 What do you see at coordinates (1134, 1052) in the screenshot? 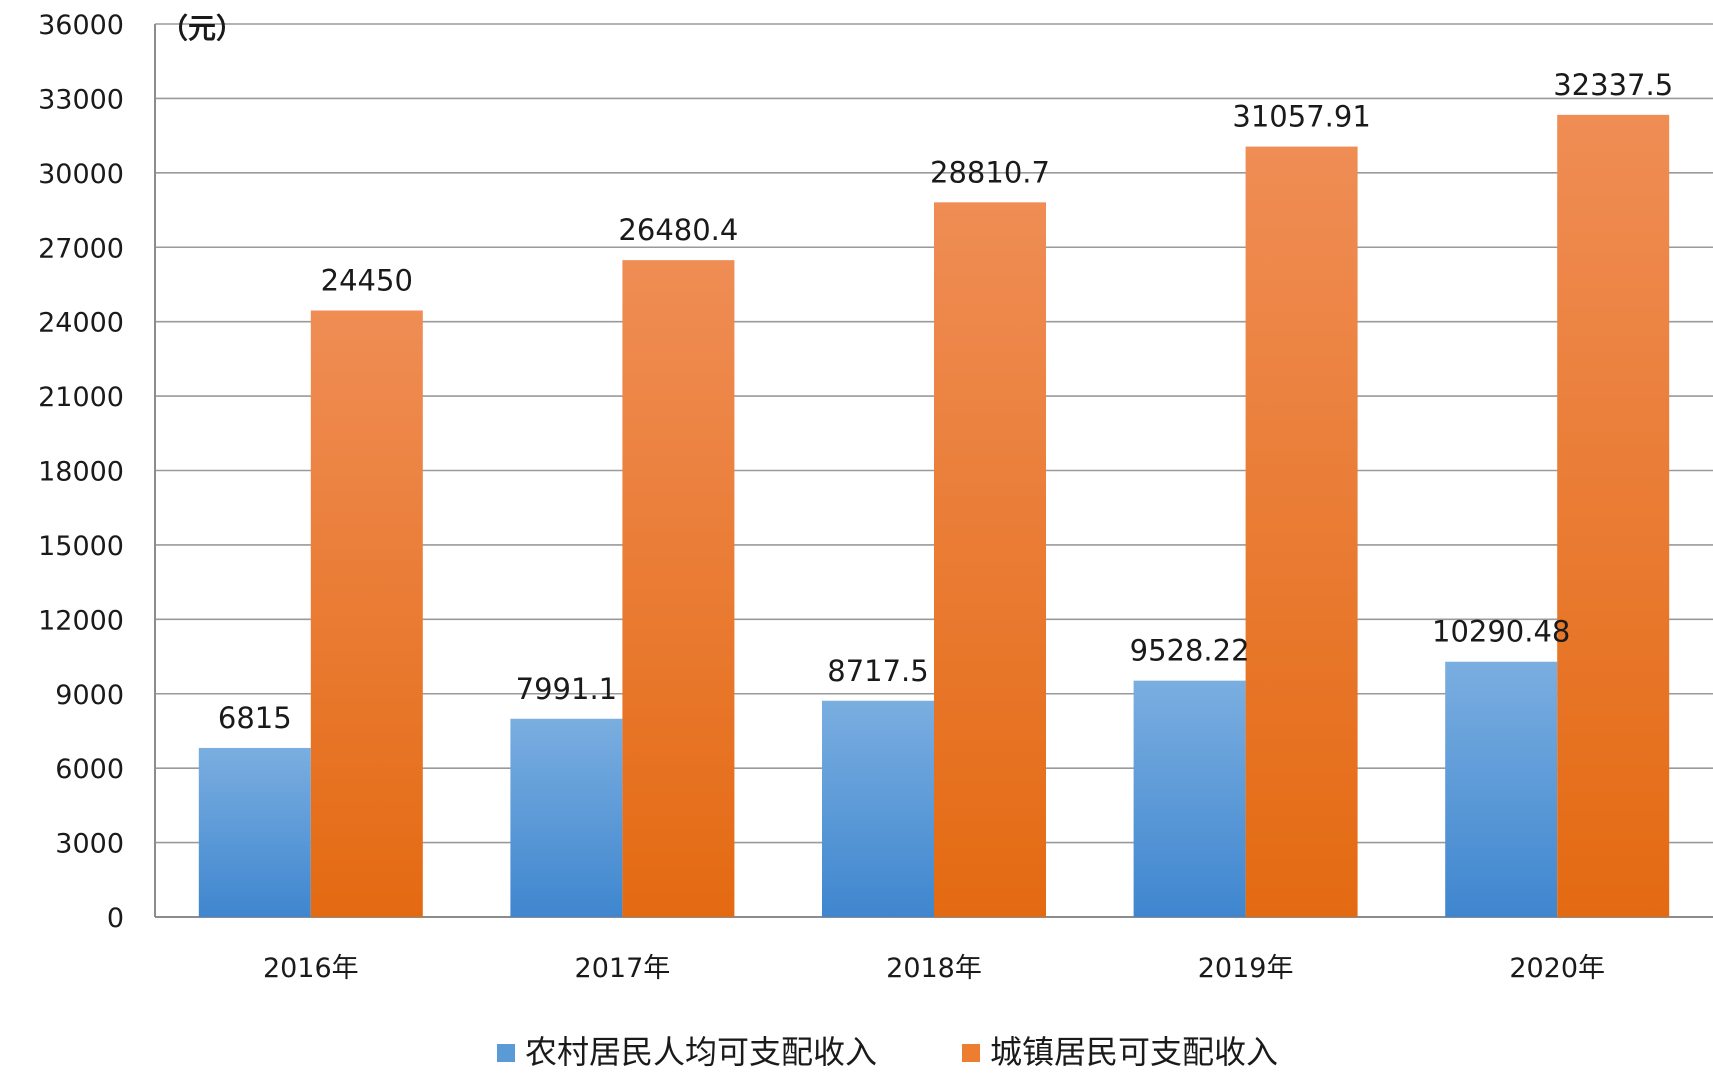
I see `legend-label-urban: 城镇居民可支配收入` at bounding box center [1134, 1052].